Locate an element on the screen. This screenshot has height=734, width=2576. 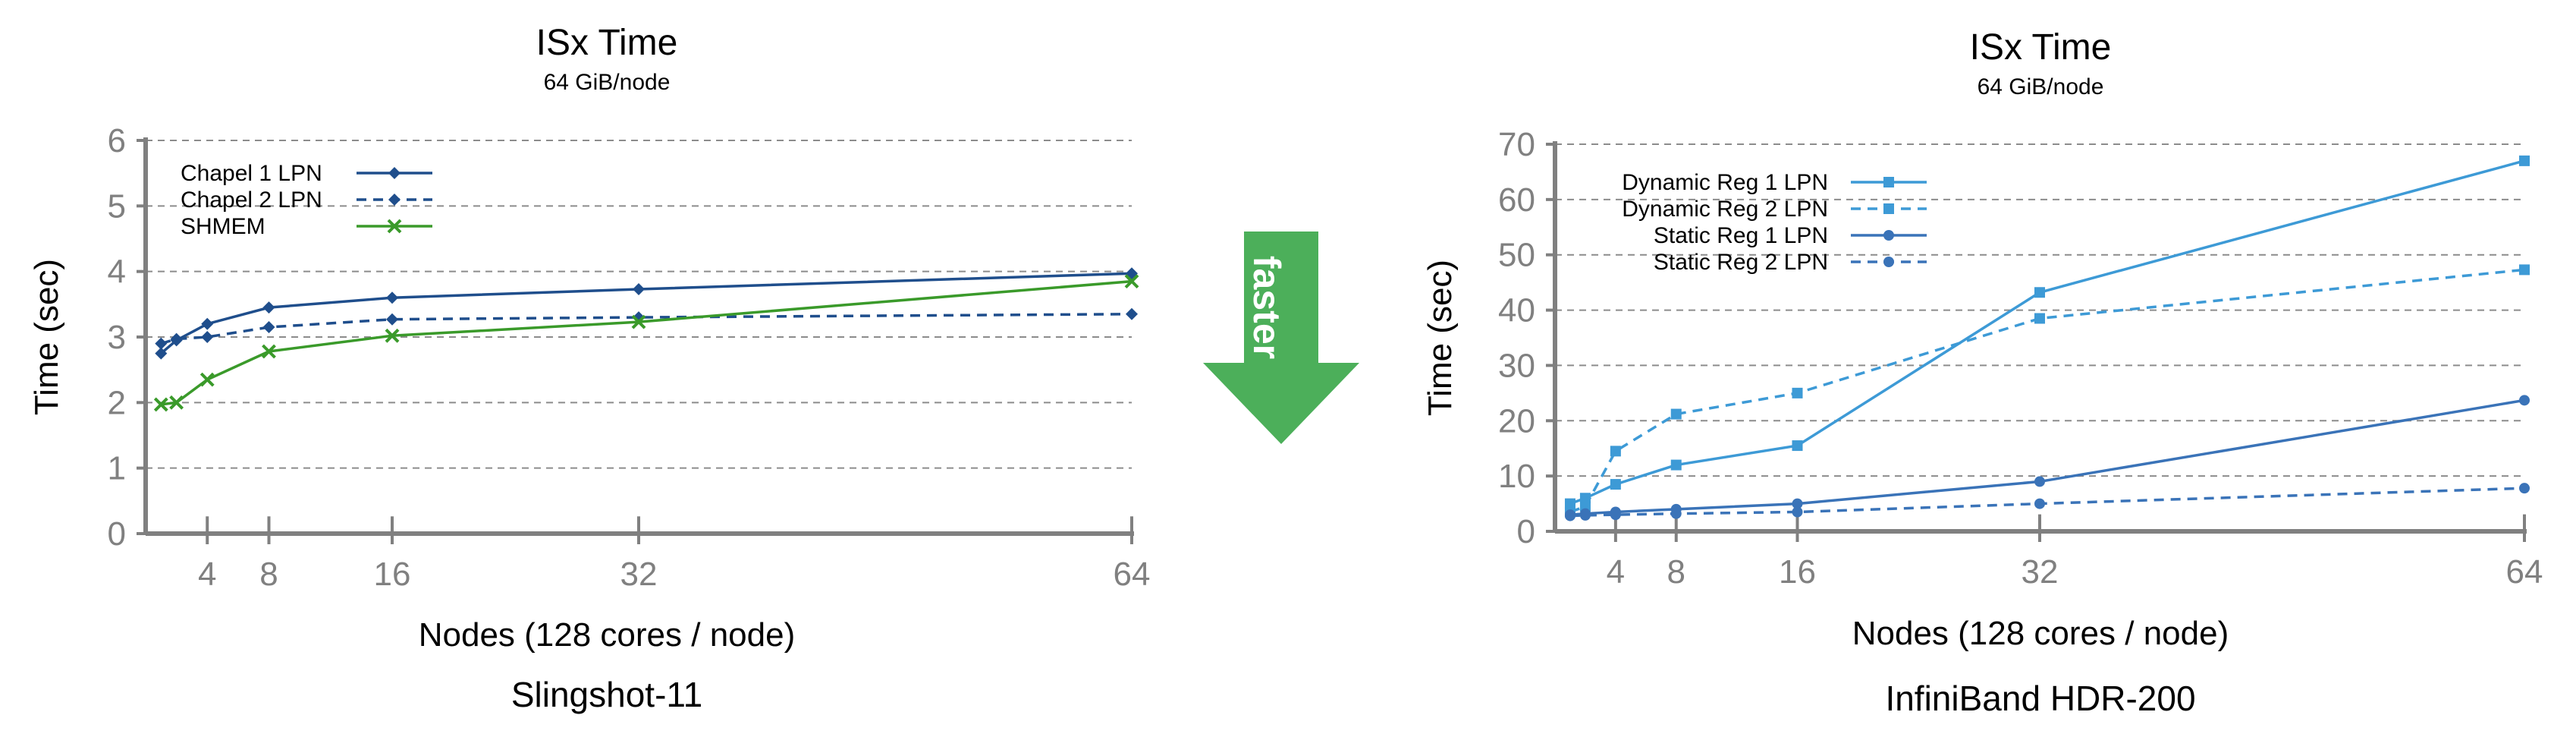
y-tick-label: 4 is located at coordinates (117, 273).